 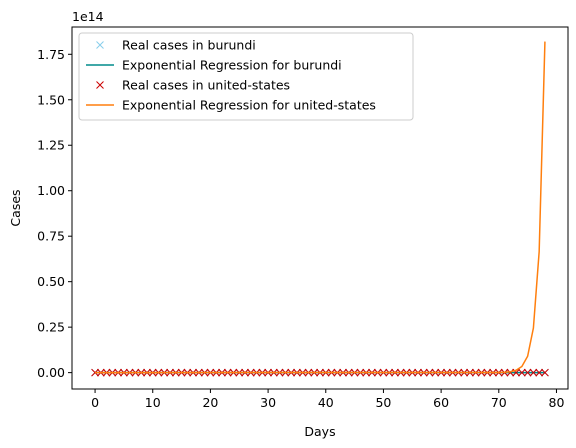 I want to click on y-offset-label: 1e14, so click(x=88, y=16).